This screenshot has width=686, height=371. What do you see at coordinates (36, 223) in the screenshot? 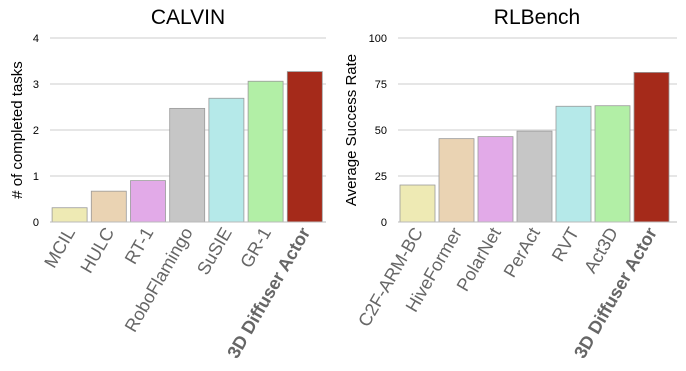
I see `calvin-y-tick-label: 0` at bounding box center [36, 223].